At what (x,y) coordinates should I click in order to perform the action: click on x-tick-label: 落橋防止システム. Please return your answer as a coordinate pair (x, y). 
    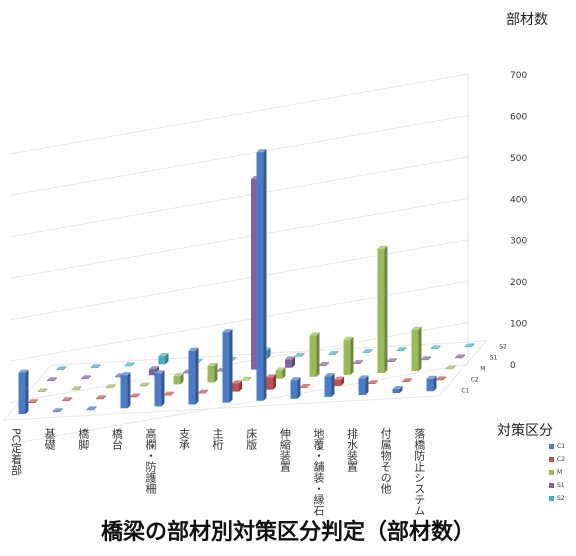
    Looking at the image, I should click on (419, 472).